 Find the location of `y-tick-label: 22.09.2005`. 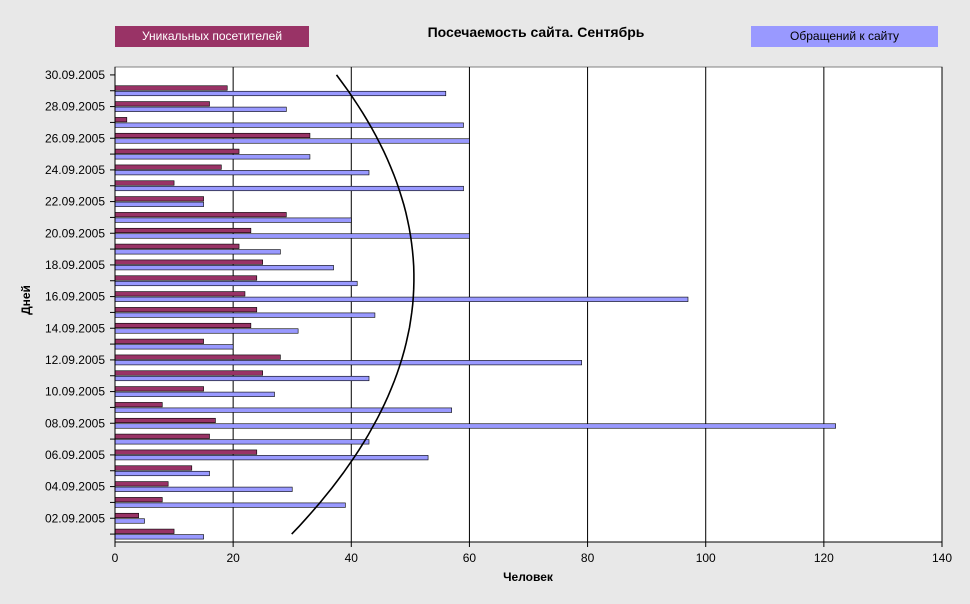

y-tick-label: 22.09.2005 is located at coordinates (75, 202).